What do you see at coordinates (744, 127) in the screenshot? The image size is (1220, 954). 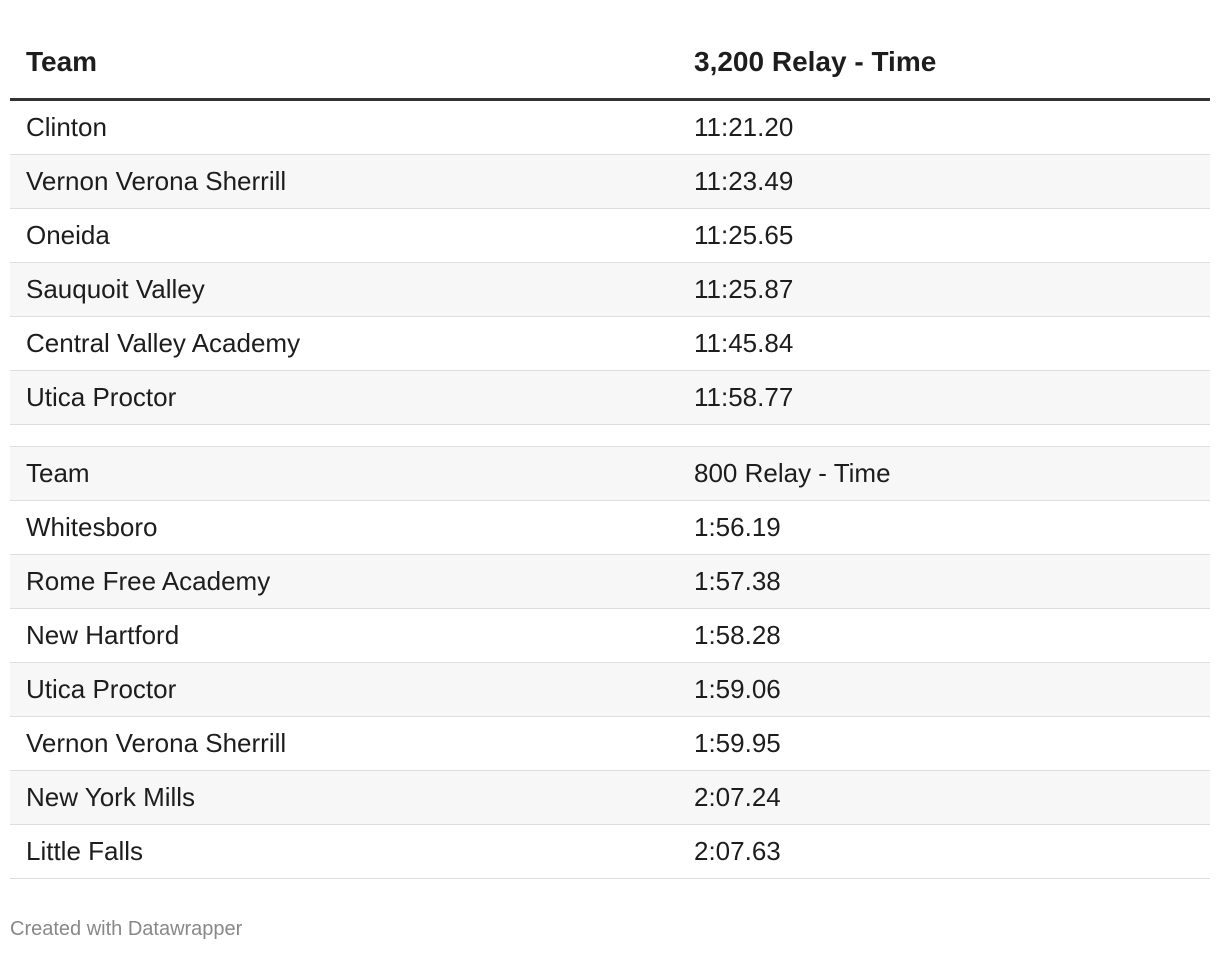 I see `table-cell: 11:21.20` at bounding box center [744, 127].